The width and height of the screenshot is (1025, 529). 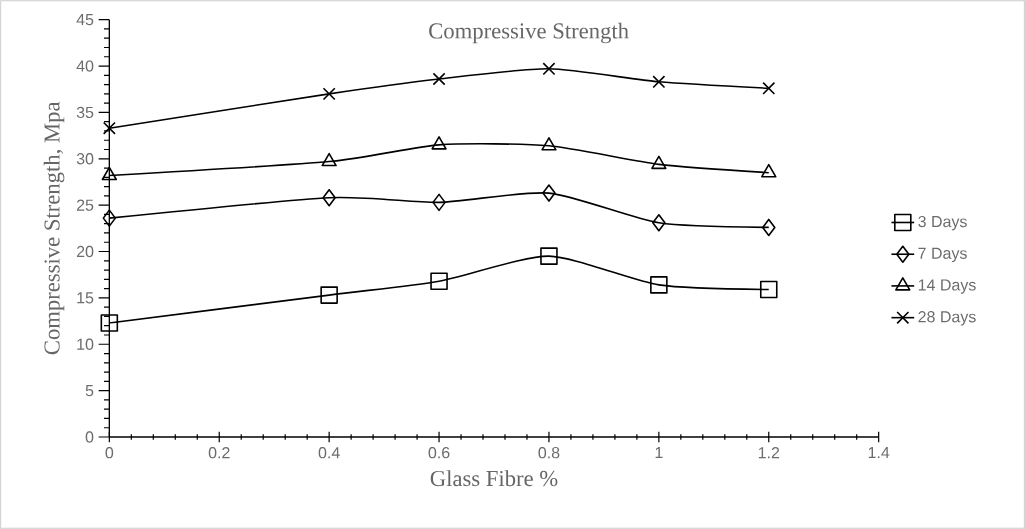 What do you see at coordinates (85, 205) in the screenshot?
I see `y-tick-label: 25` at bounding box center [85, 205].